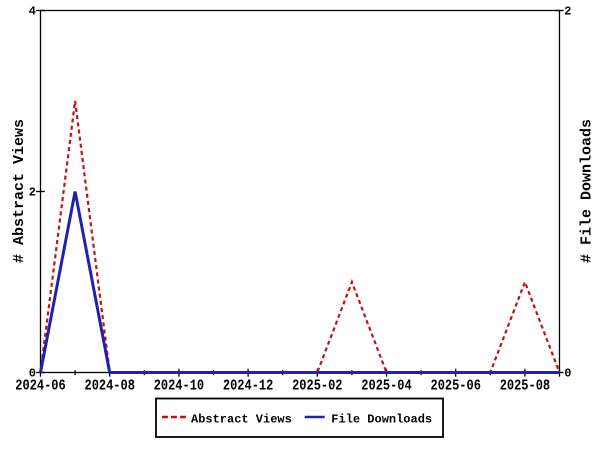 Image resolution: width=600 pixels, height=450 pixels. What do you see at coordinates (241, 420) in the screenshot?
I see `svg-text: Abstract Views` at bounding box center [241, 420].